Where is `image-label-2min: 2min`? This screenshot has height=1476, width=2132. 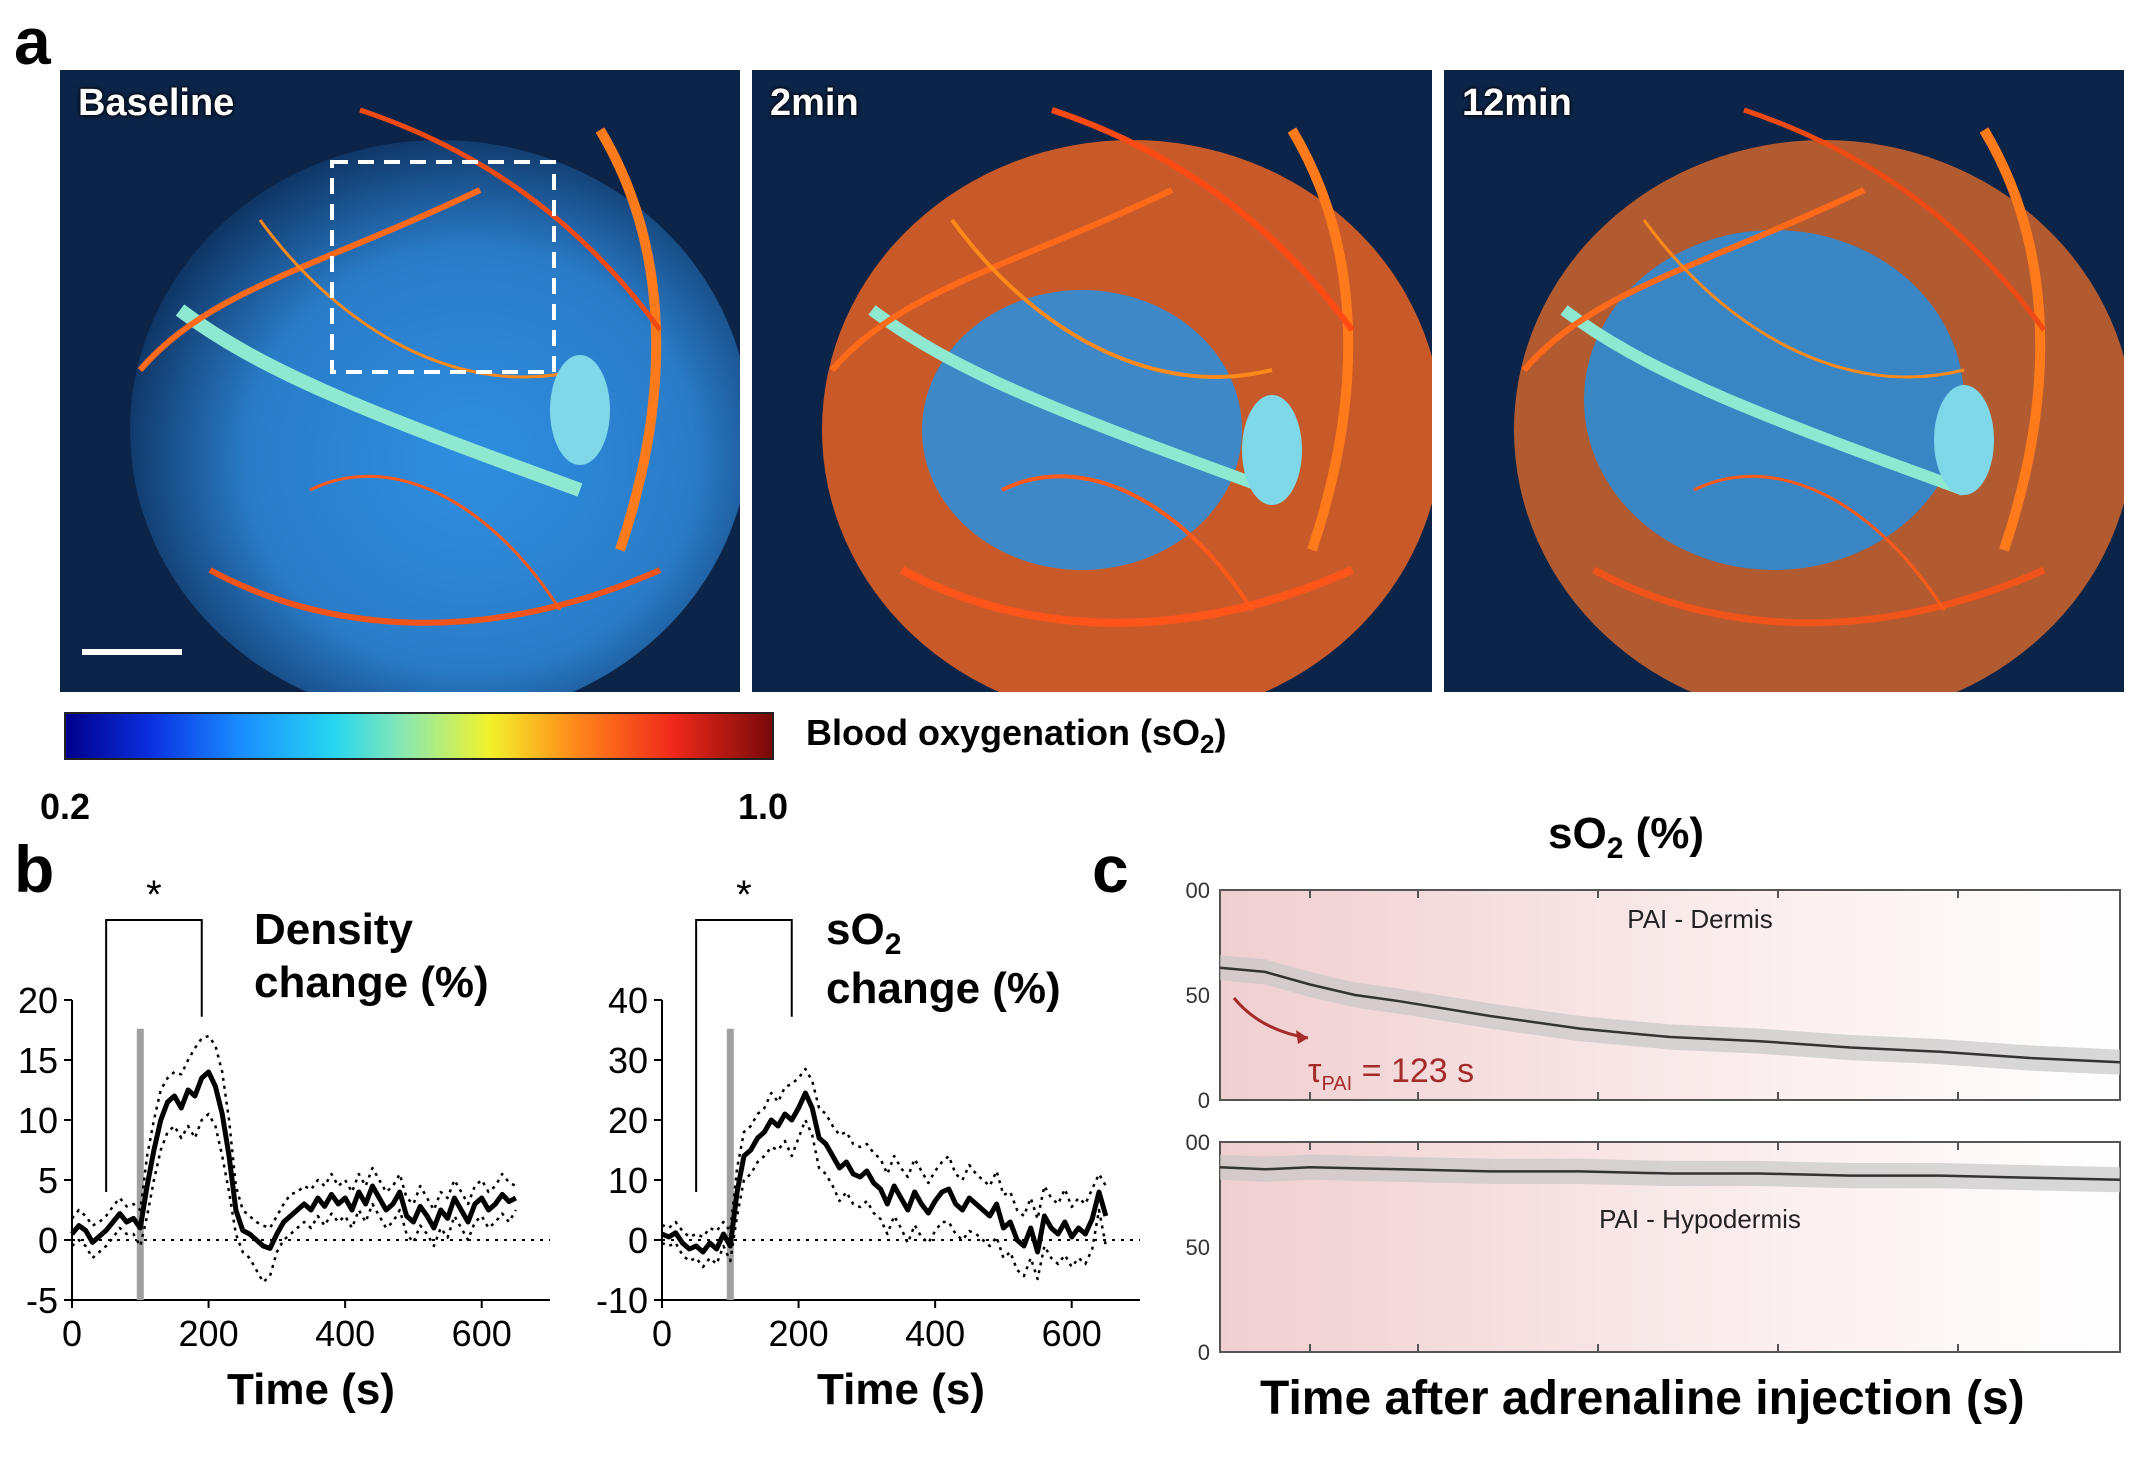
image-label-2min: 2min is located at coordinates (814, 103).